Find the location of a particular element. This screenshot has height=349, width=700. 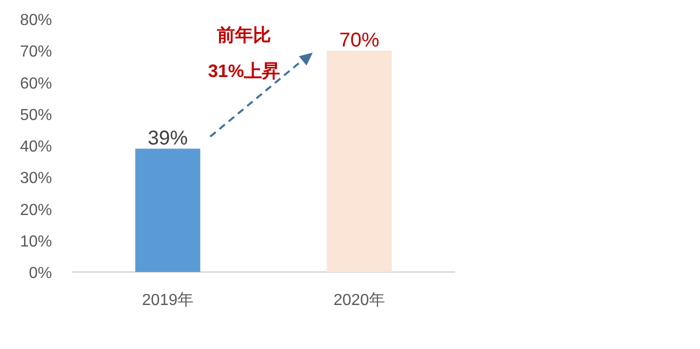

data-label: 70% is located at coordinates (359, 41).